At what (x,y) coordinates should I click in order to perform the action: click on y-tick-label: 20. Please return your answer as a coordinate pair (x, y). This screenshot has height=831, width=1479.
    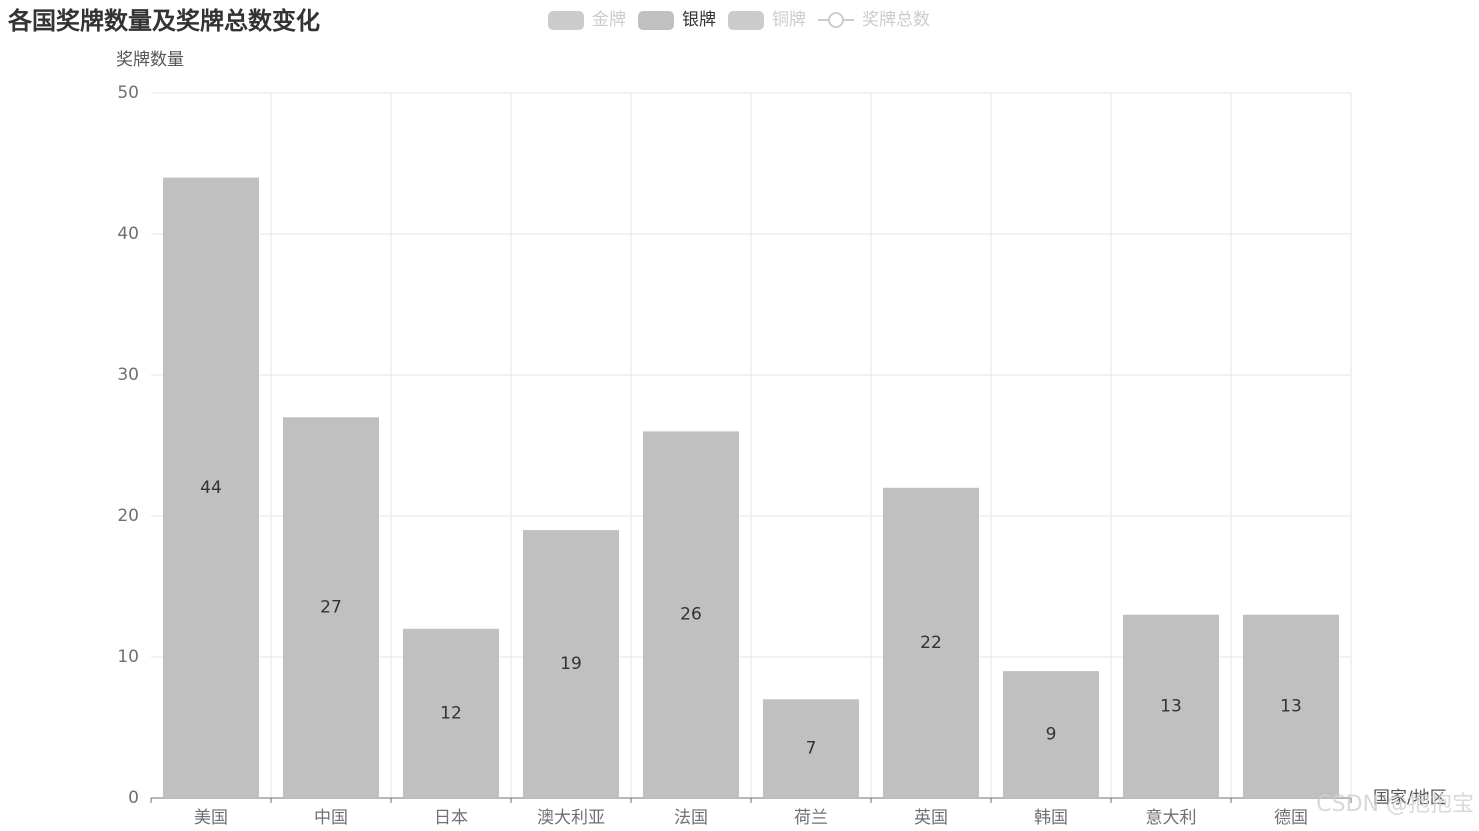
    Looking at the image, I should click on (128, 516).